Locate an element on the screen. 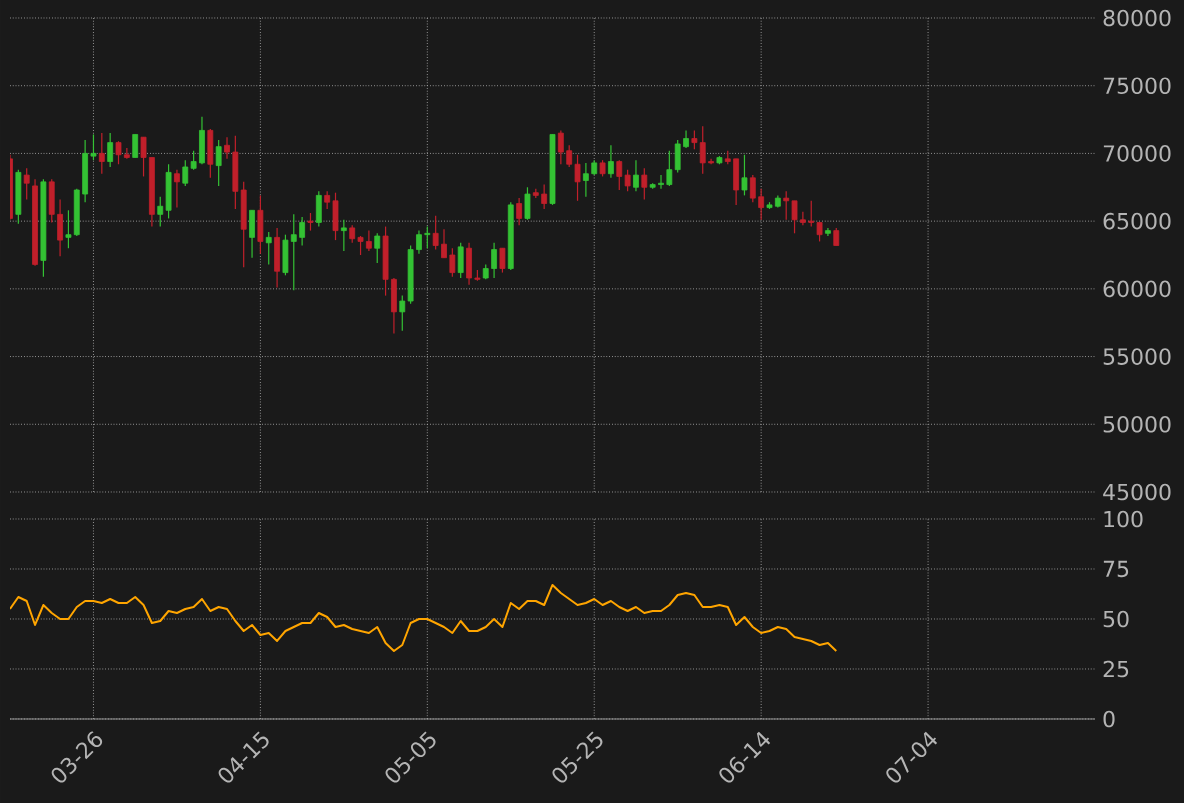 This screenshot has width=1184, height=803. y-tick-label: 75 is located at coordinates (1116, 569).